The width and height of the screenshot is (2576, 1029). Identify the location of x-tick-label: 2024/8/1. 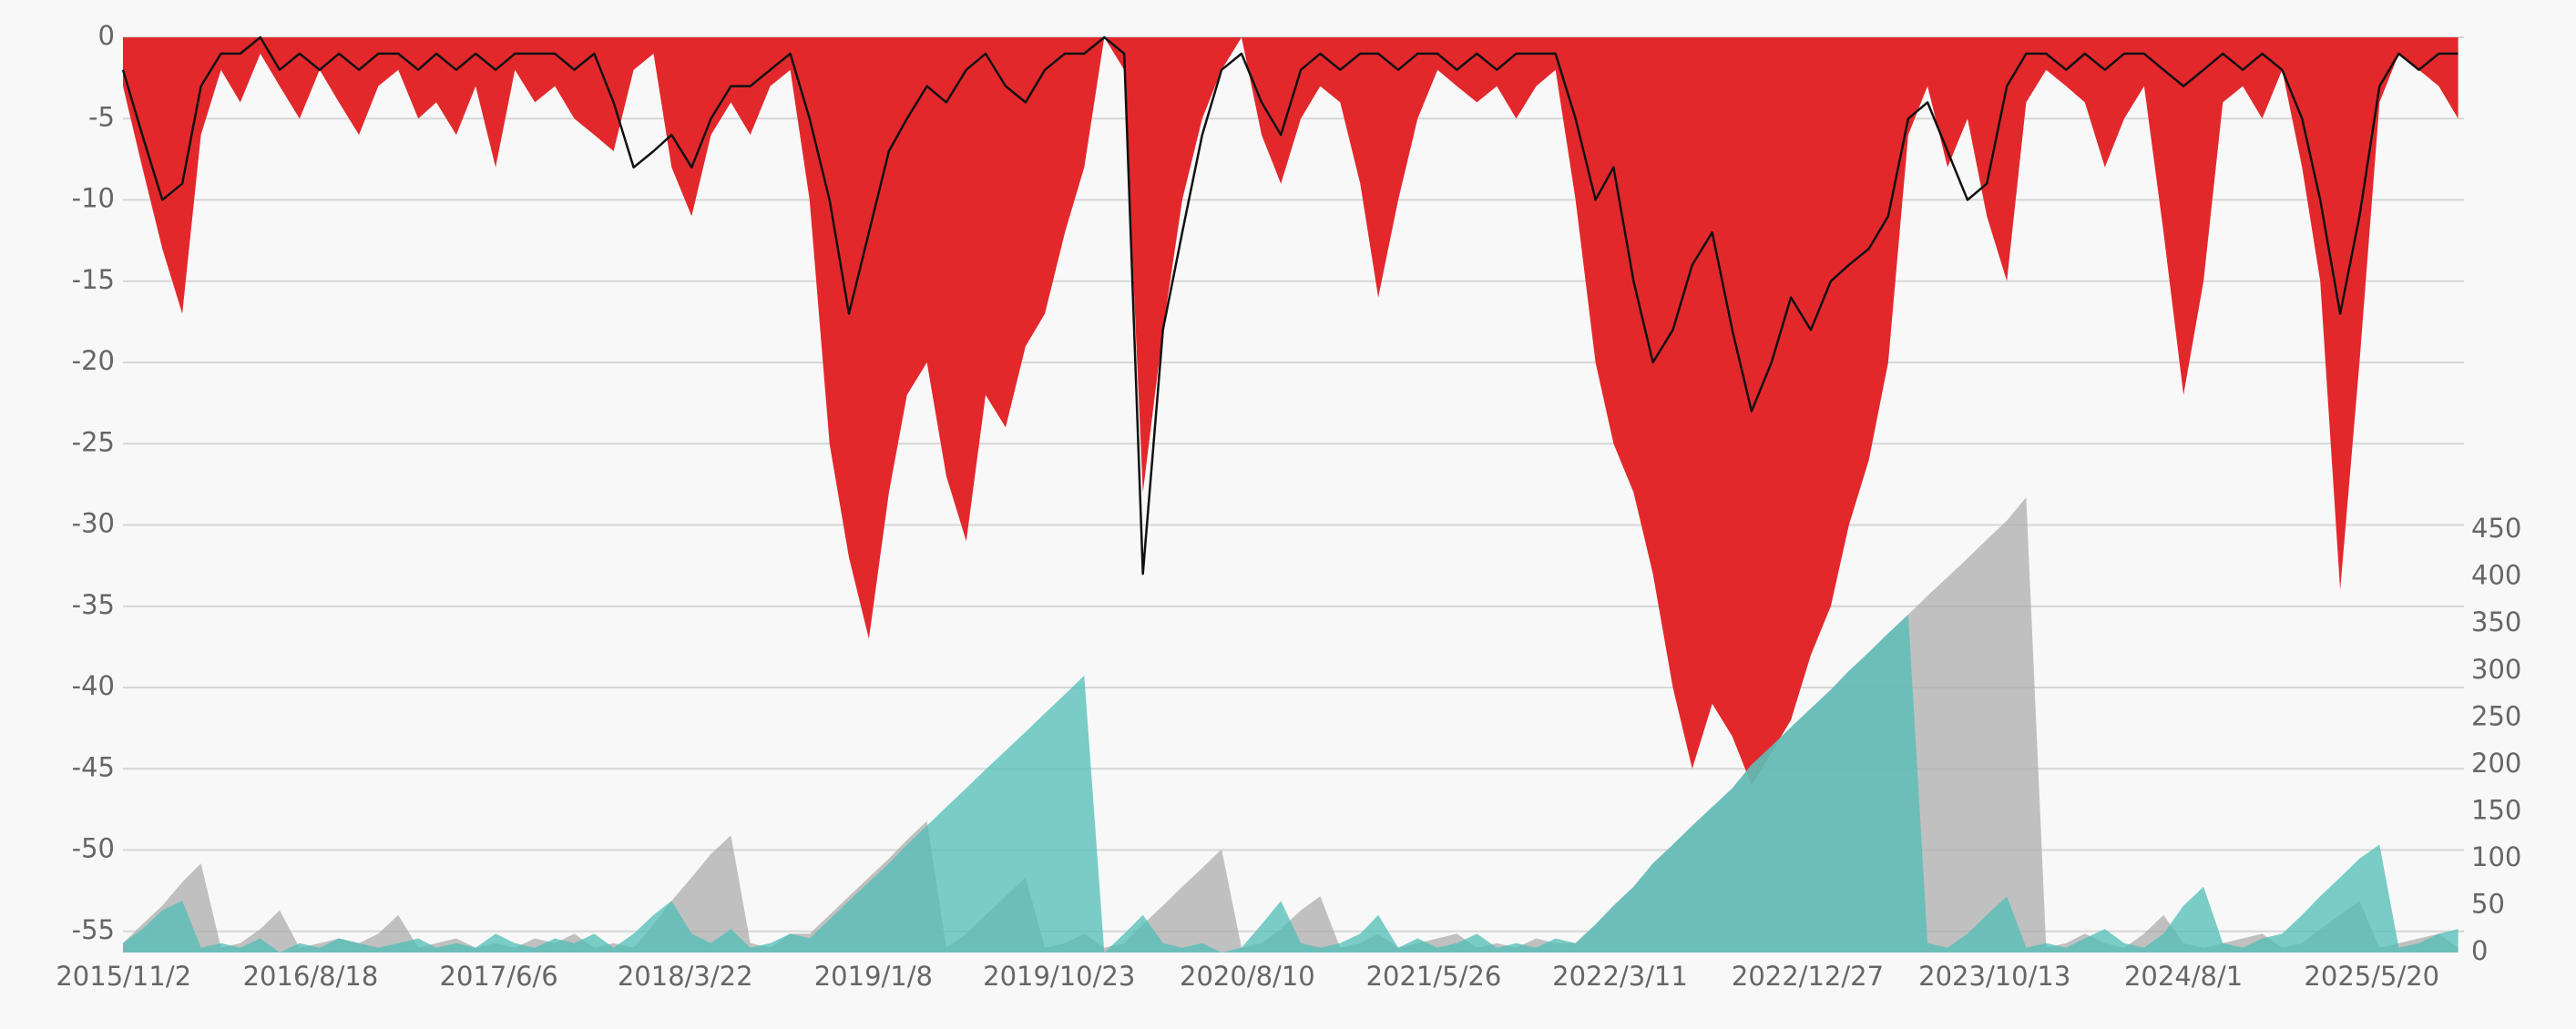
(2183, 976).